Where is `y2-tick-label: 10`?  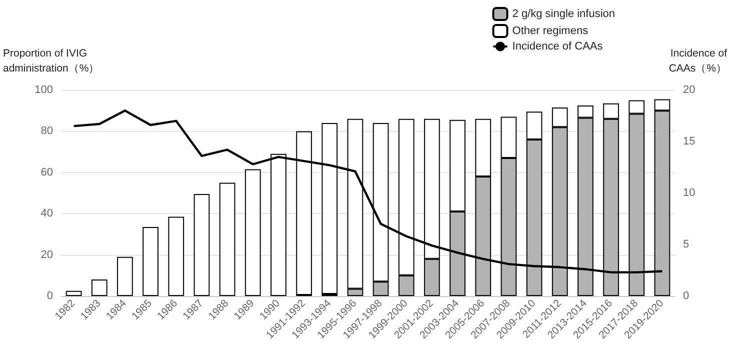
y2-tick-label: 10 is located at coordinates (689, 193).